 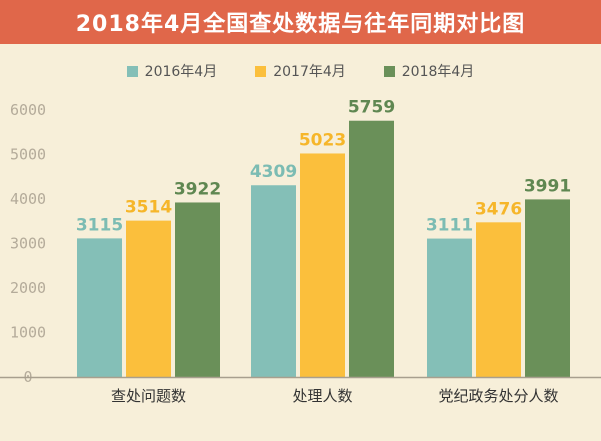 I want to click on bar-value-label: 3115, so click(x=99, y=225).